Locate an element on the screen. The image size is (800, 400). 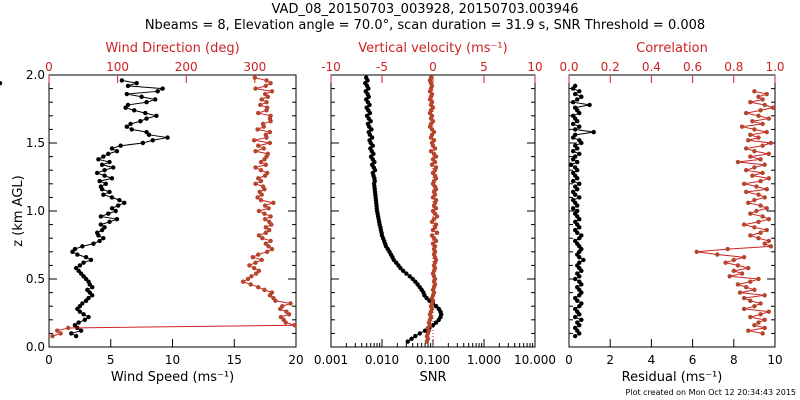
wind-top-tick-label: 300 is located at coordinates (254, 67).